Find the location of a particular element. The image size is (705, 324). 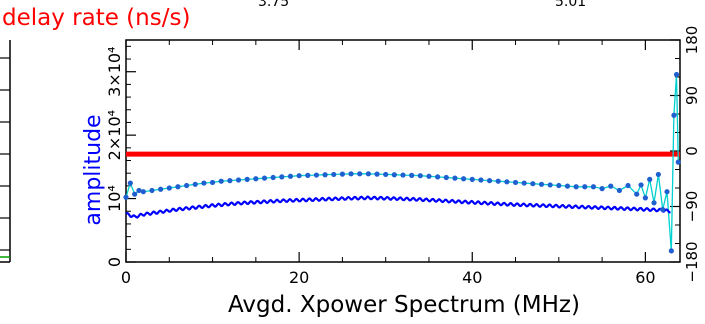

chart-title: delay rate (ns/s) is located at coordinates (96, 18).